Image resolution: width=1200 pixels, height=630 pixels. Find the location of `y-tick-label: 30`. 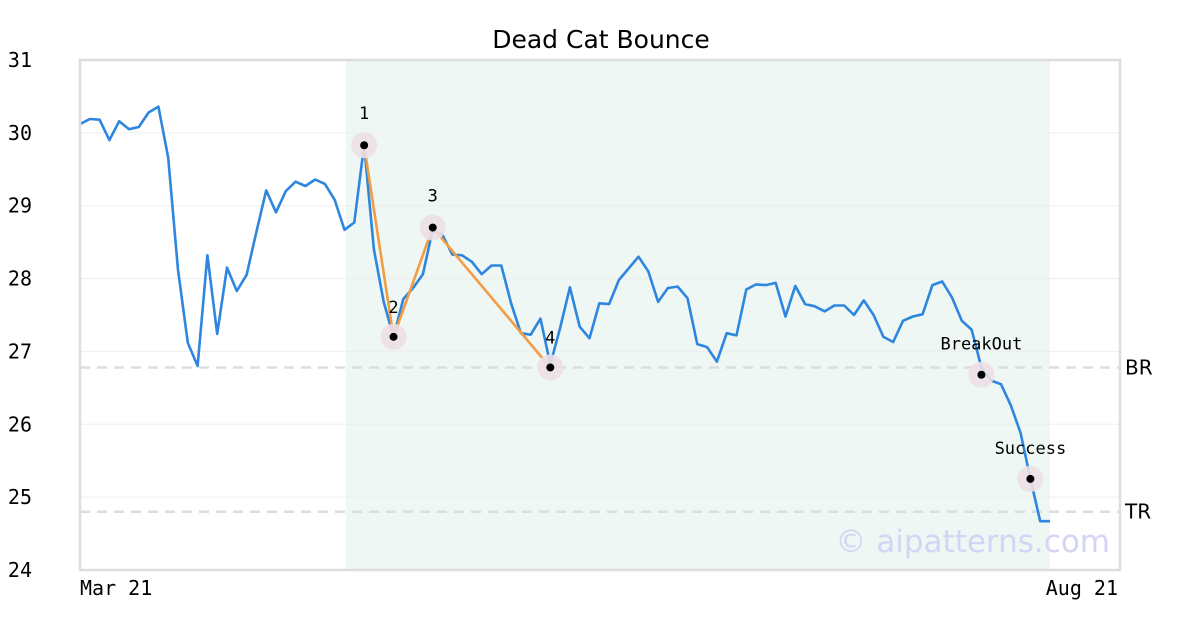

y-tick-label: 30 is located at coordinates (20, 133).